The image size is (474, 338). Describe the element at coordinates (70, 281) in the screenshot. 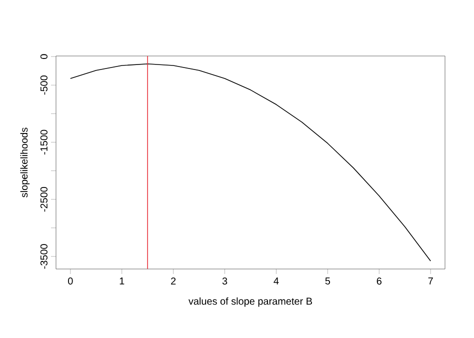

I see `x-tick-label: 0` at that location.